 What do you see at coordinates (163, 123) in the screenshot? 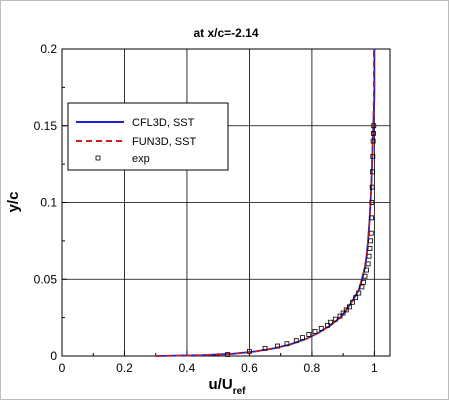
I see `legend-label: CFL3D, SST` at bounding box center [163, 123].